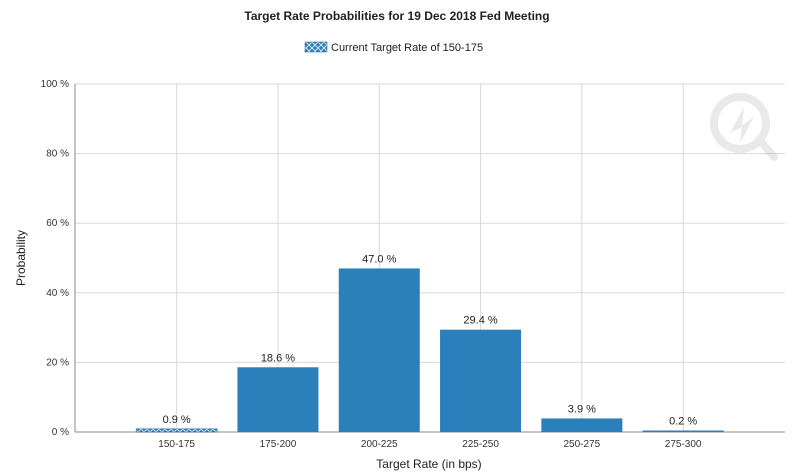  I want to click on x-tick-label: 275-300, so click(683, 444).